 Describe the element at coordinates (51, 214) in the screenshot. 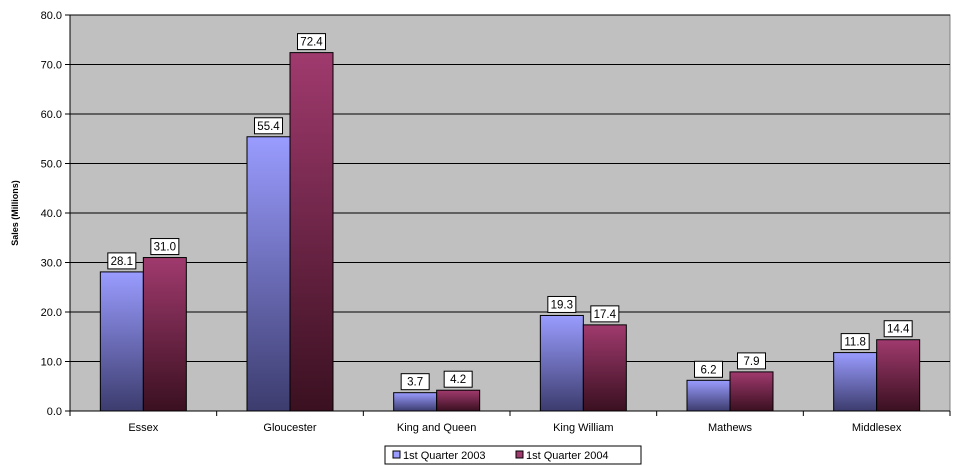

I see `y-tick-label: 40.0` at that location.